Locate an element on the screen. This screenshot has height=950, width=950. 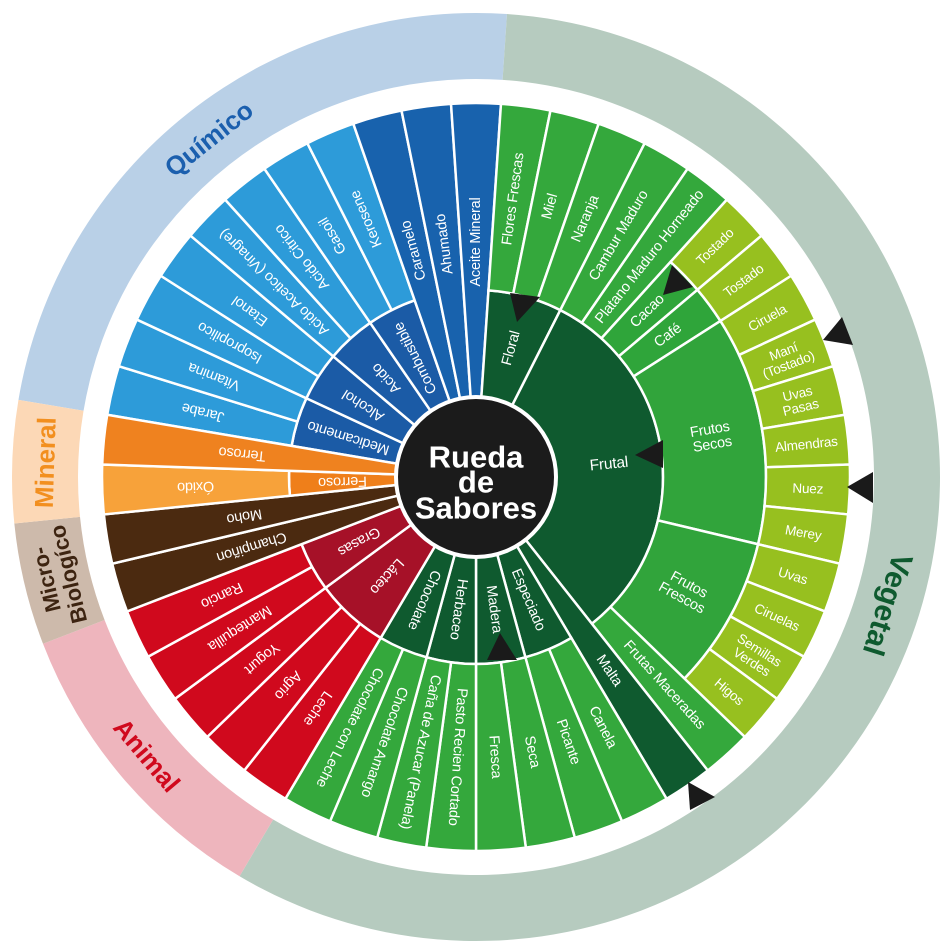
segment-label: Nuez is located at coordinates (808, 488).